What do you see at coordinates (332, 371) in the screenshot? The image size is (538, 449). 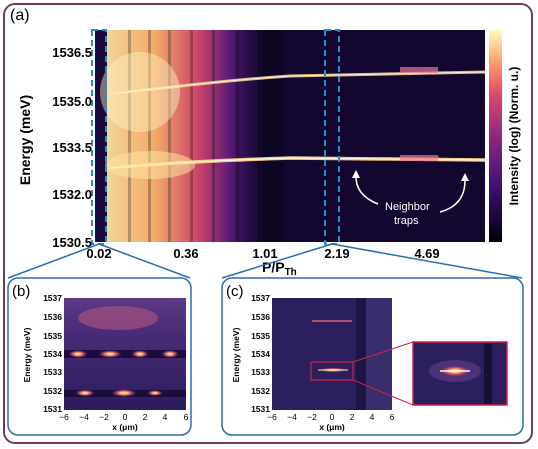 I see `zoom-selection-box` at bounding box center [332, 371].